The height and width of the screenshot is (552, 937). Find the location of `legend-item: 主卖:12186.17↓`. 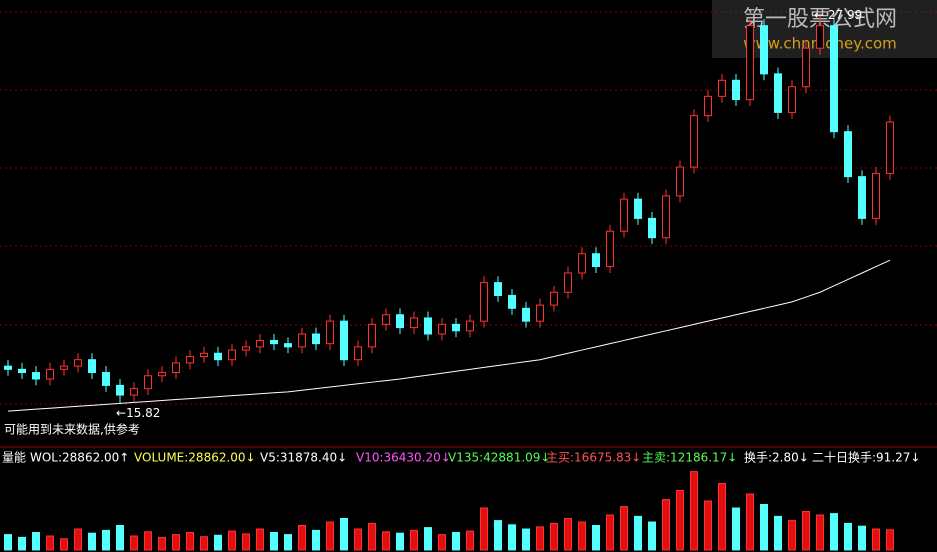

legend-item: 主卖:12186.17↓ is located at coordinates (689, 458).